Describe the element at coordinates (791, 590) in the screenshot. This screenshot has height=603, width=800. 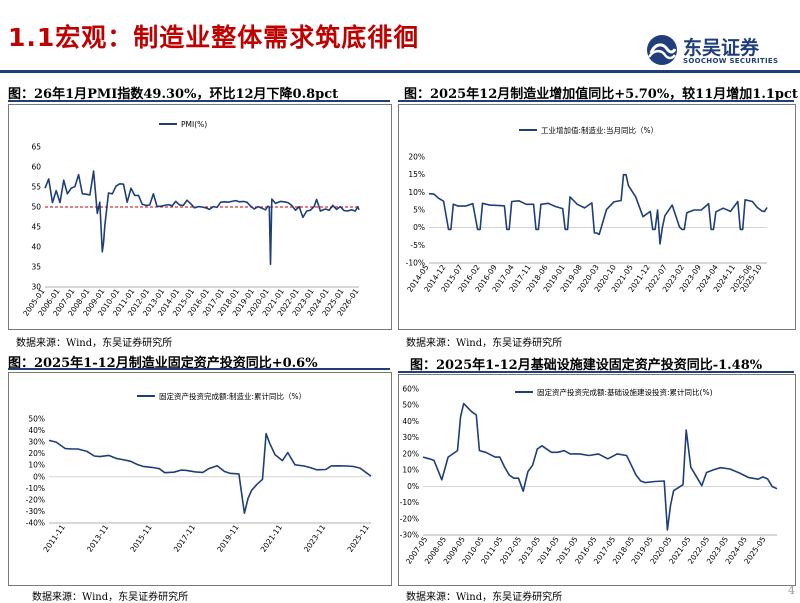
I see `page-number: 4` at that location.